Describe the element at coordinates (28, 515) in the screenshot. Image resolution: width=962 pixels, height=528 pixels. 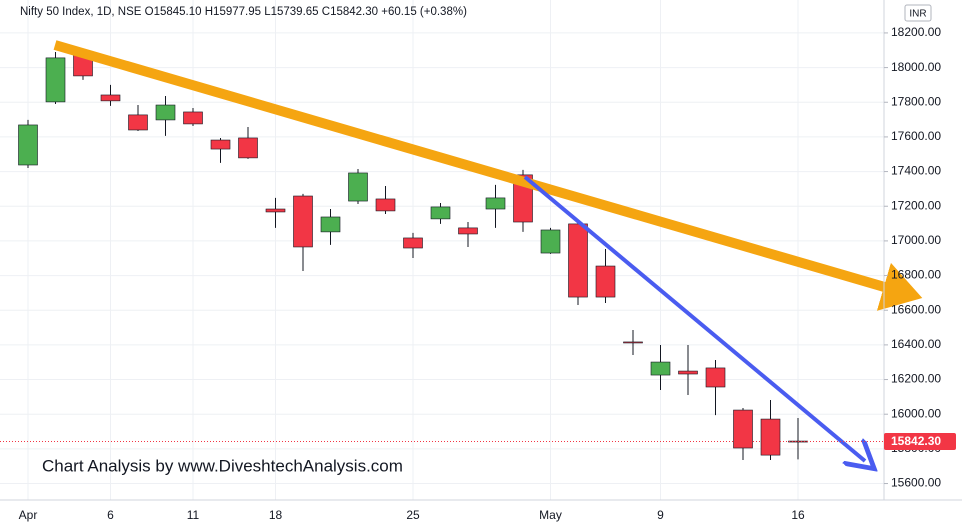
I see `x-tick-label: Apr` at that location.